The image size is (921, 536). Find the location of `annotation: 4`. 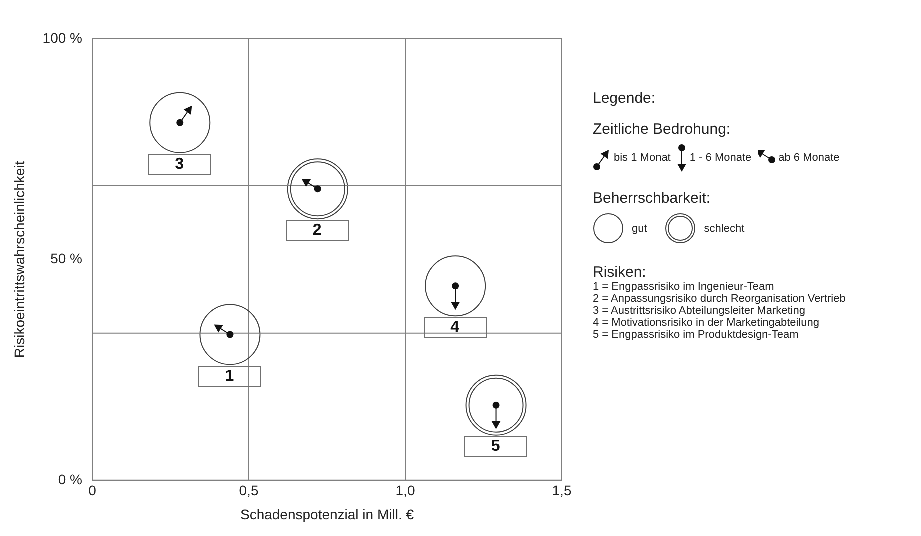

annotation: 4 is located at coordinates (455, 327).